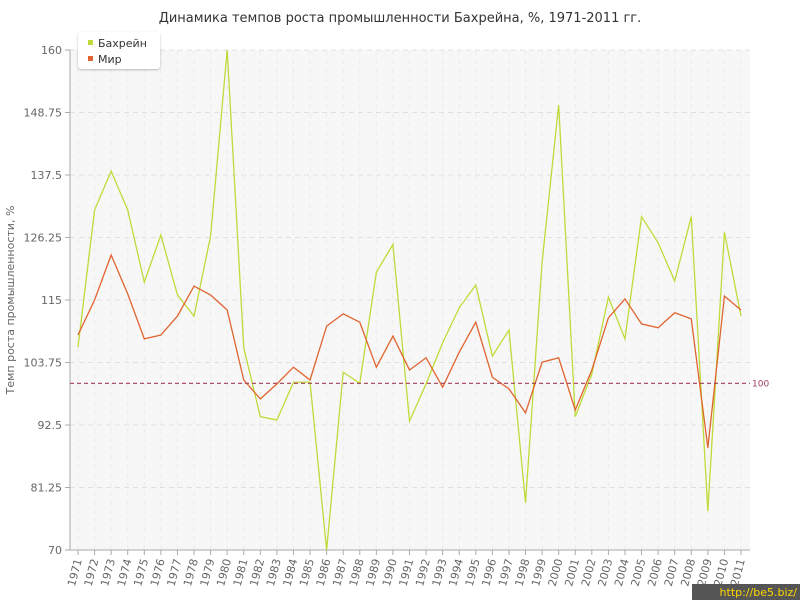 Image resolution: width=800 pixels, height=604 pixels. What do you see at coordinates (110, 59) in the screenshot?
I see `legend-label: Мир` at bounding box center [110, 59].